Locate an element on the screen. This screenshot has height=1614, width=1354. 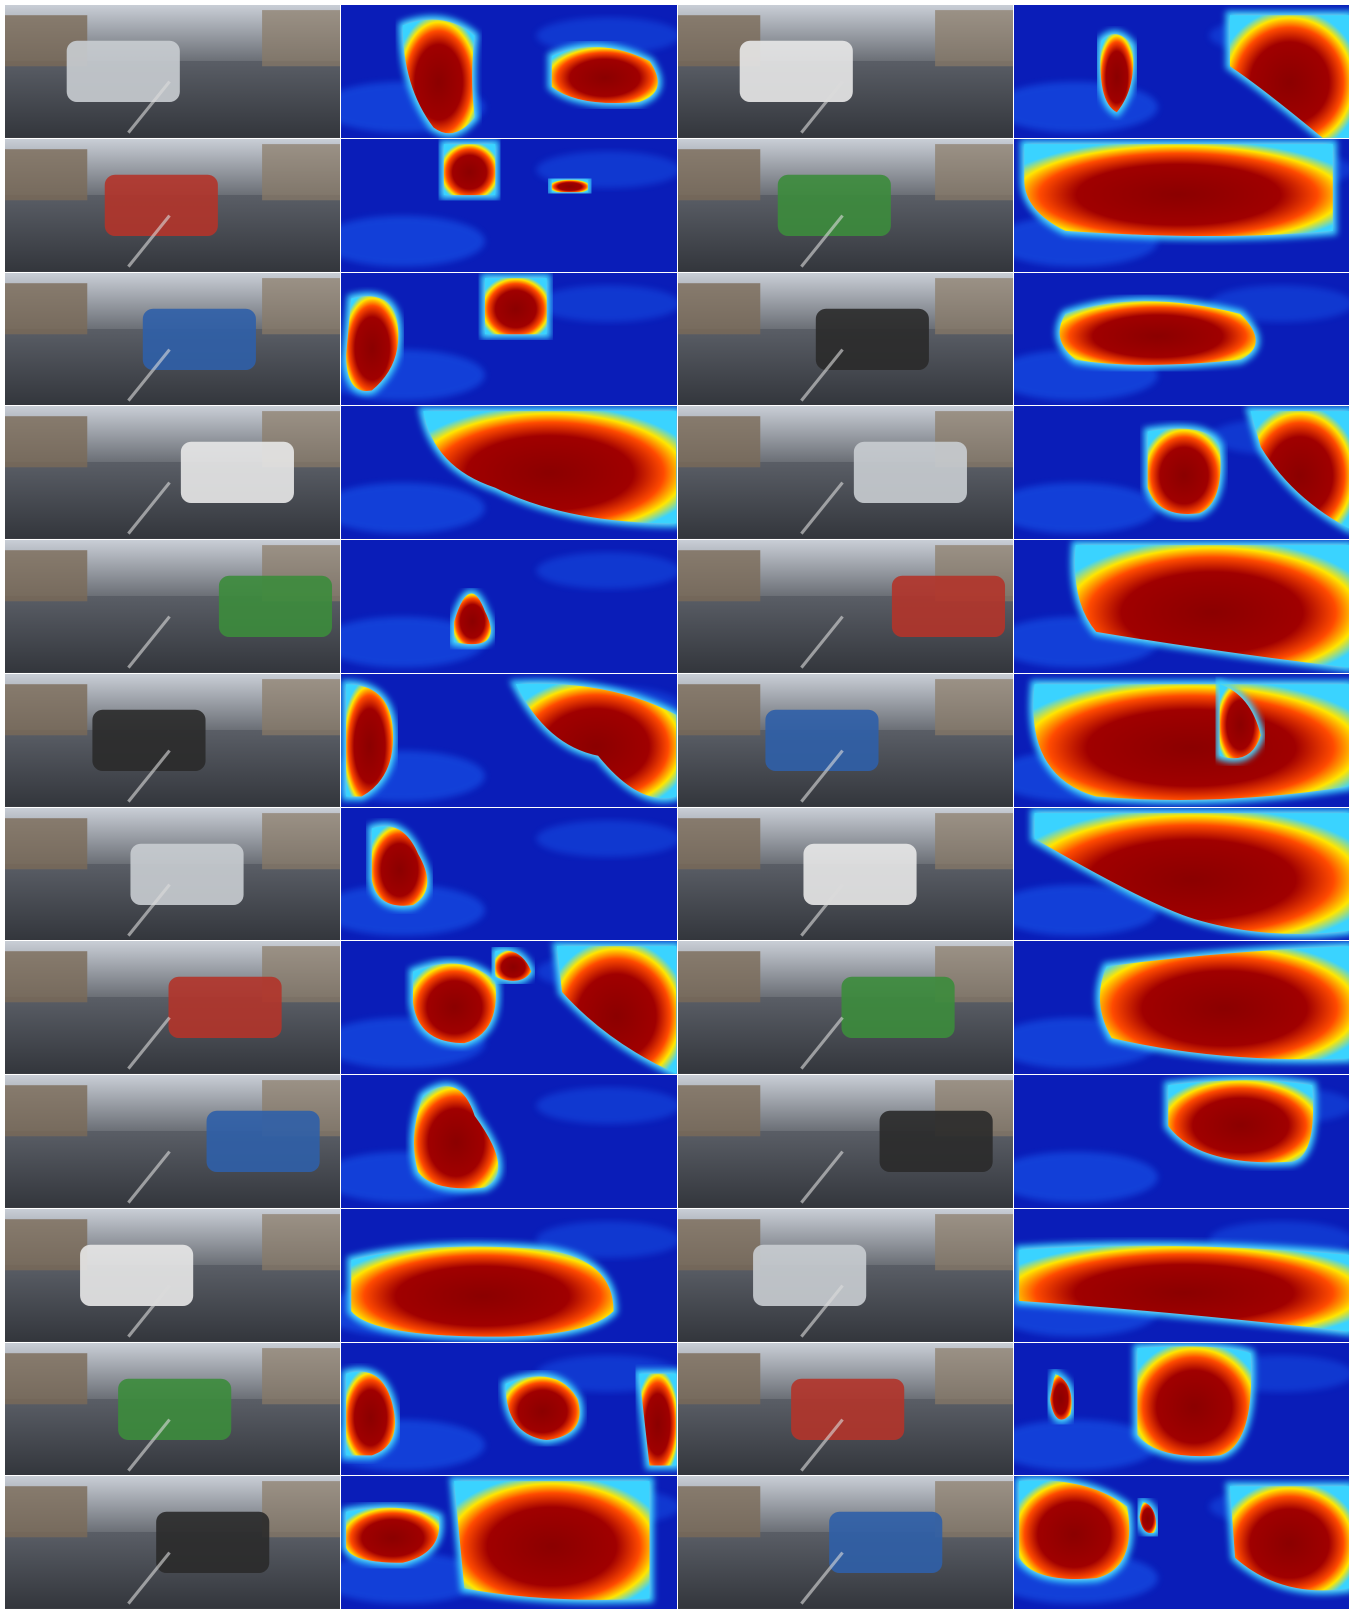
street-photo-silver-car is located at coordinates (173, 1275).